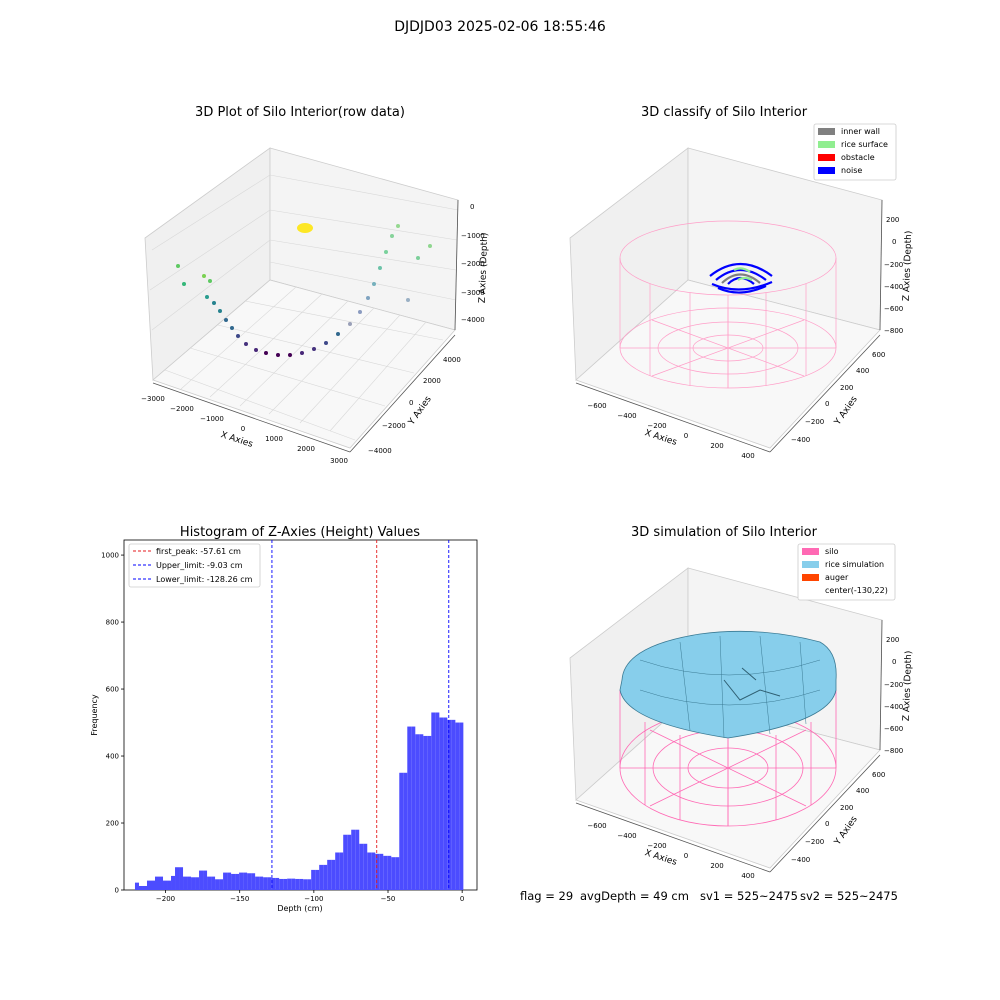  Describe the element at coordinates (846, 808) in the screenshot. I see `simulation-ytick: 200` at that location.